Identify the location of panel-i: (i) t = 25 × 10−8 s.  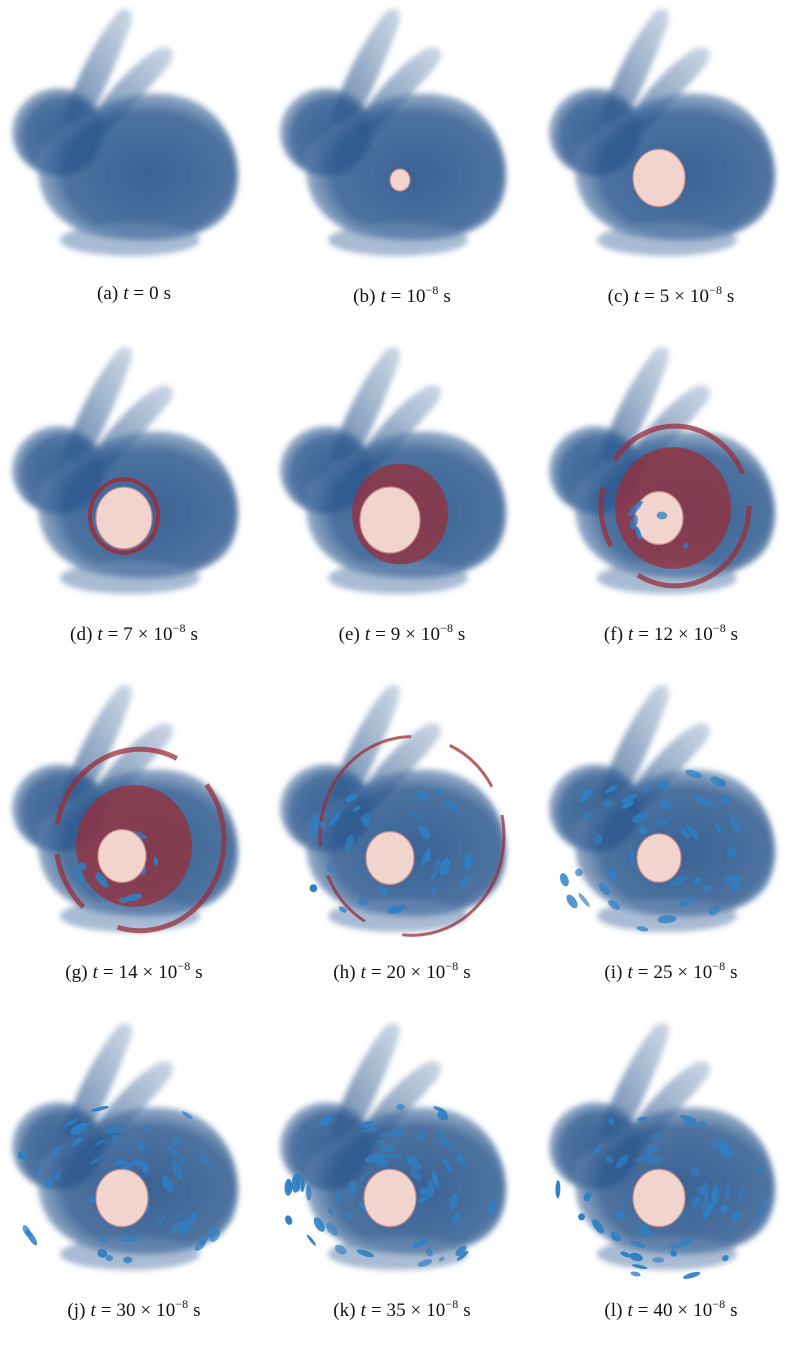
(671, 843).